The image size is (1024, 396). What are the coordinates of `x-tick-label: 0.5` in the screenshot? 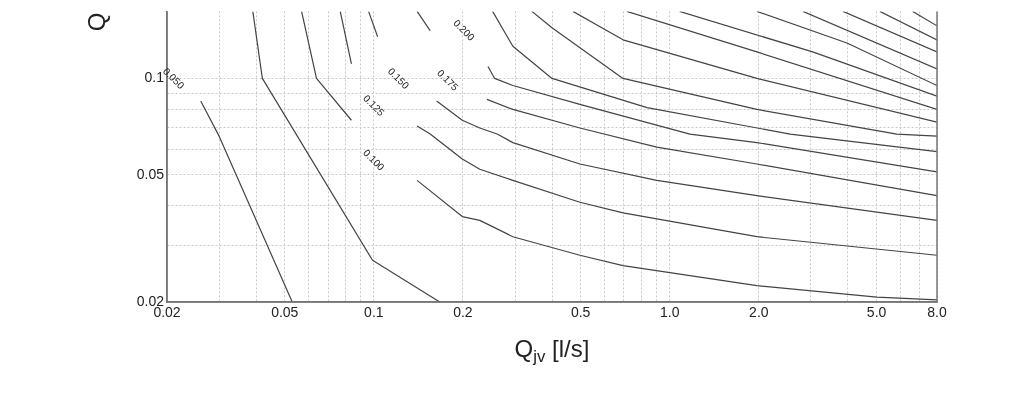 It's located at (580, 312).